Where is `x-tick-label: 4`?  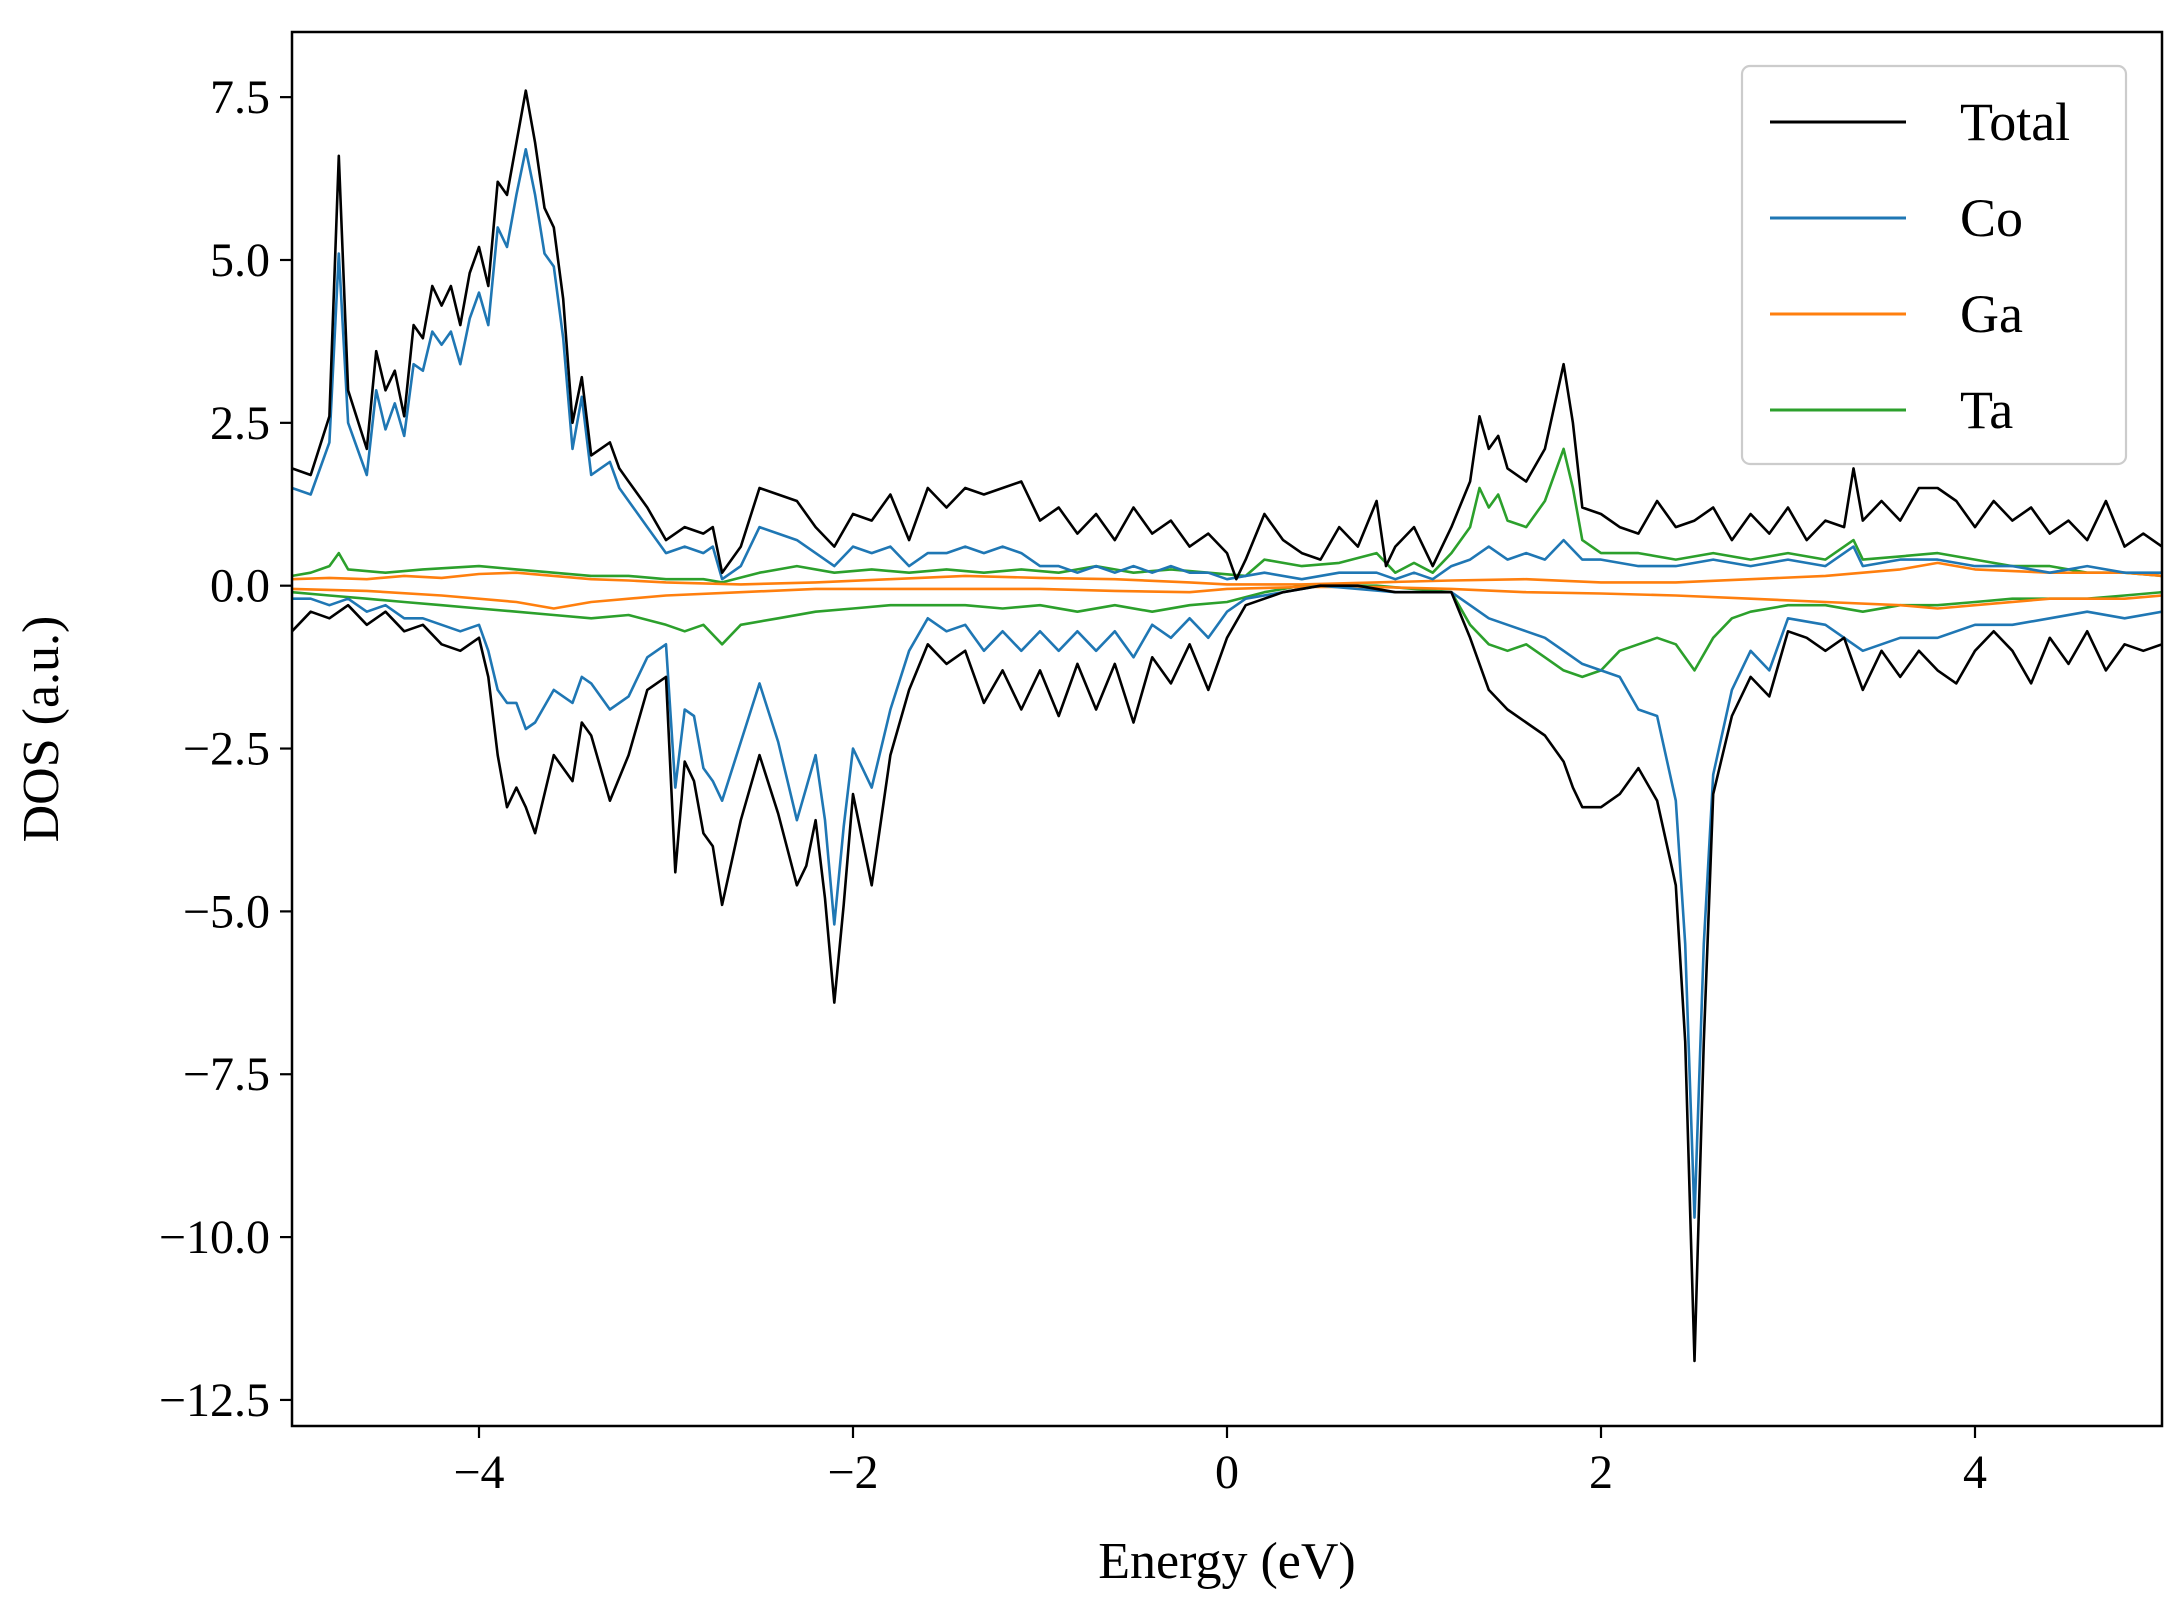
x-tick-label: 4 is located at coordinates (1975, 1472).